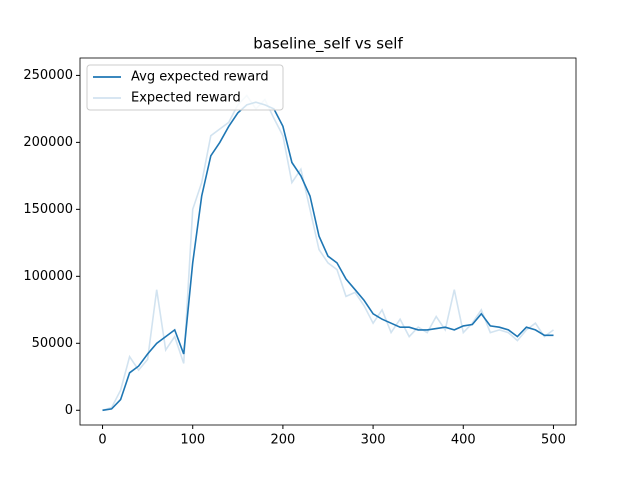 The width and height of the screenshot is (640, 484). I want to click on chart-title: baseline_self vs self, so click(328, 44).